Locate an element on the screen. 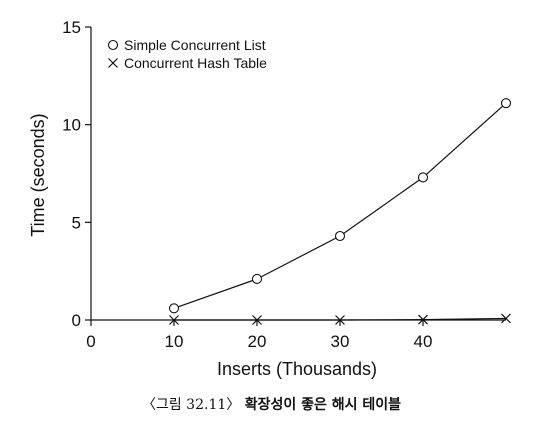 This screenshot has width=543, height=428. caption-prefix: 〈그림 32.11〉 is located at coordinates (191, 405).